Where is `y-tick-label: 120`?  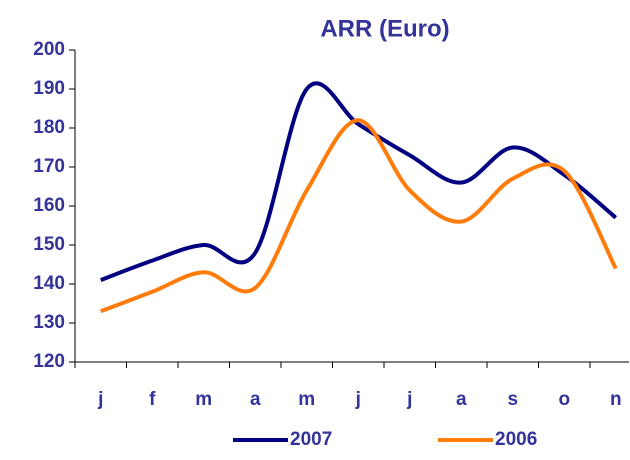
y-tick-label: 120 is located at coordinates (49, 361).